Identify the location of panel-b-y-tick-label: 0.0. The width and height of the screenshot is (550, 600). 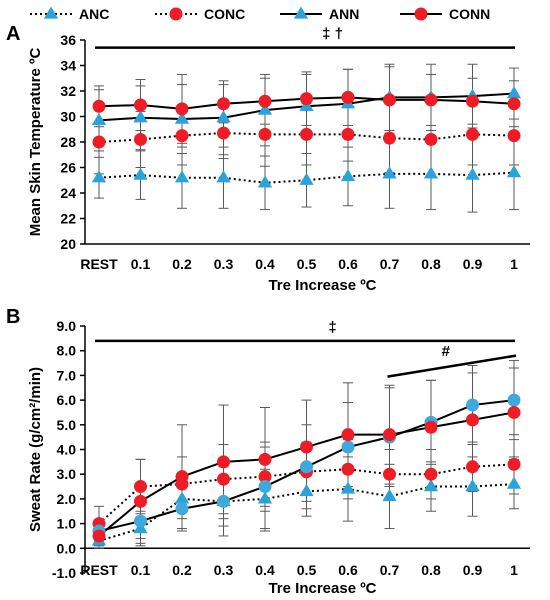
(67, 548).